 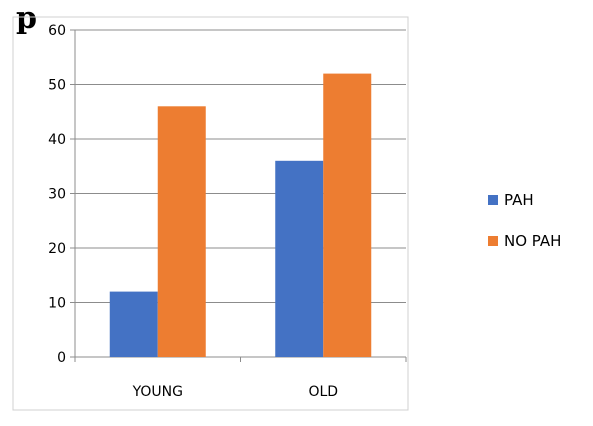 What do you see at coordinates (235, 392) in the screenshot?
I see `x-tick-labels: YOUNG OLD` at bounding box center [235, 392].